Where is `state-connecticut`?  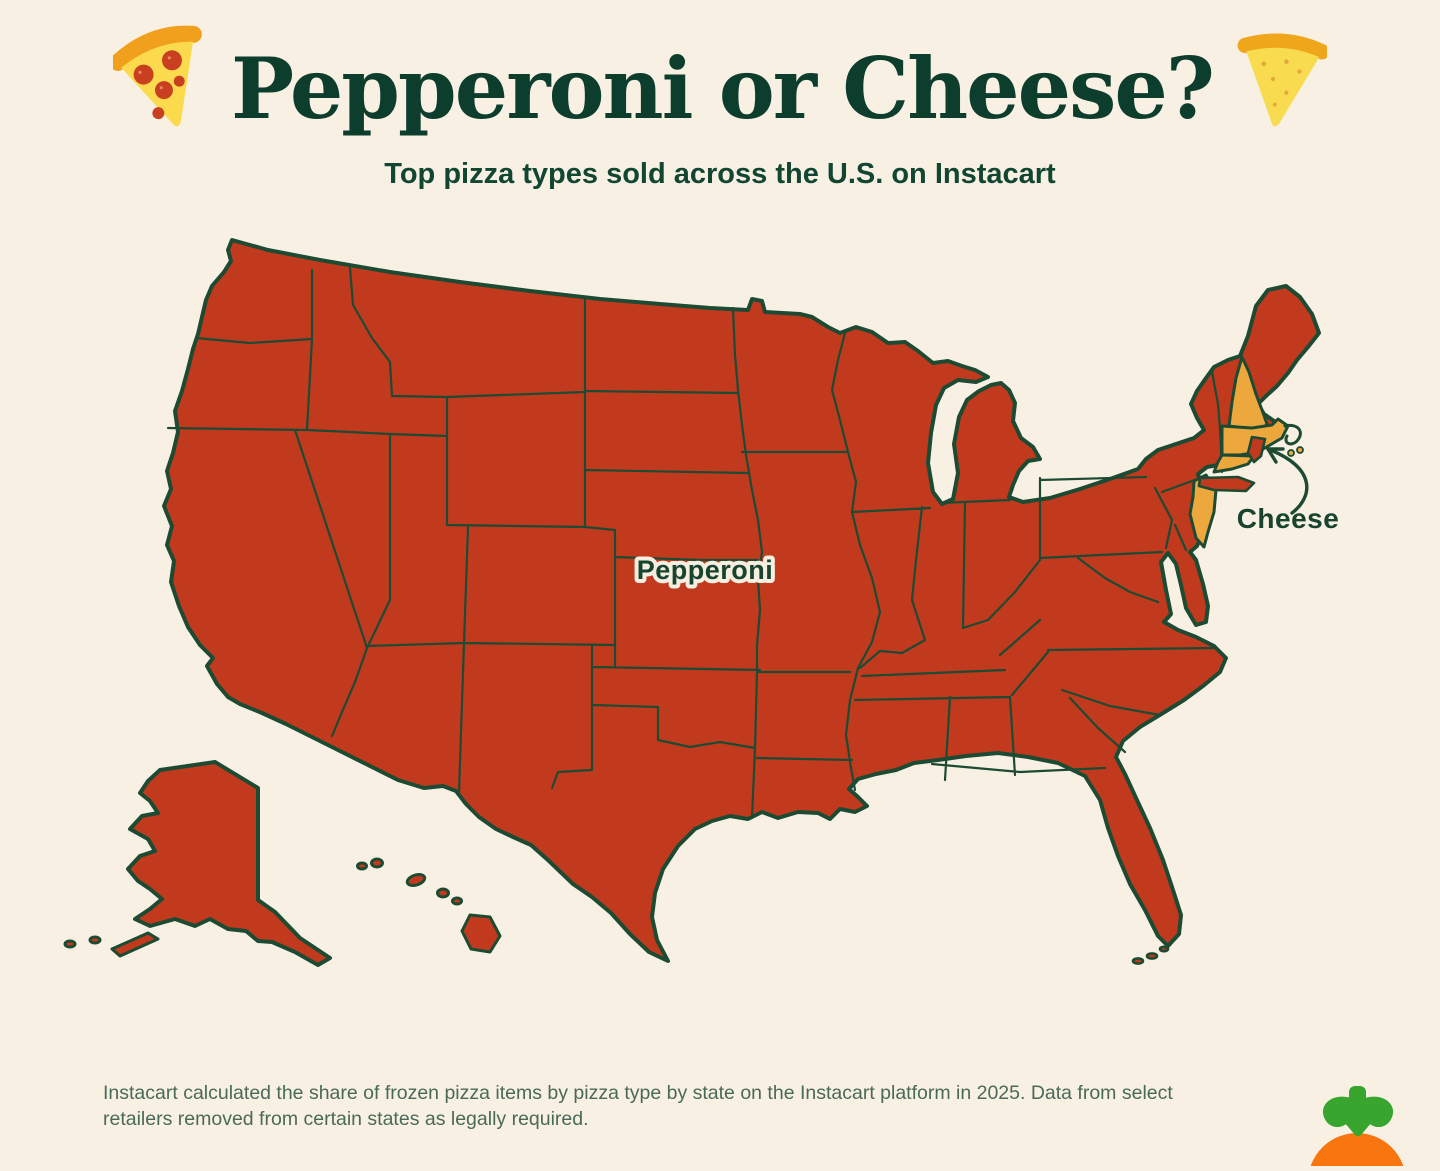
state-connecticut is located at coordinates (1234, 463).